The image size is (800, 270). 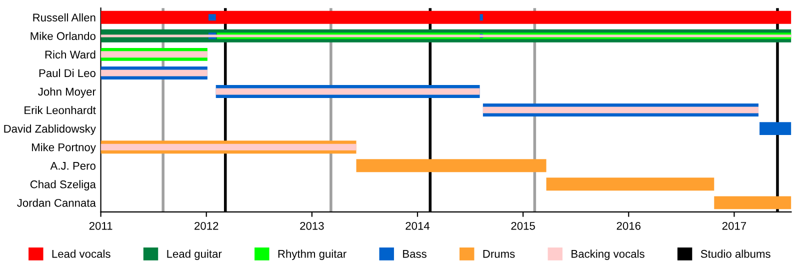 What do you see at coordinates (628, 226) in the screenshot?
I see `x-tick-label: 2016` at bounding box center [628, 226].